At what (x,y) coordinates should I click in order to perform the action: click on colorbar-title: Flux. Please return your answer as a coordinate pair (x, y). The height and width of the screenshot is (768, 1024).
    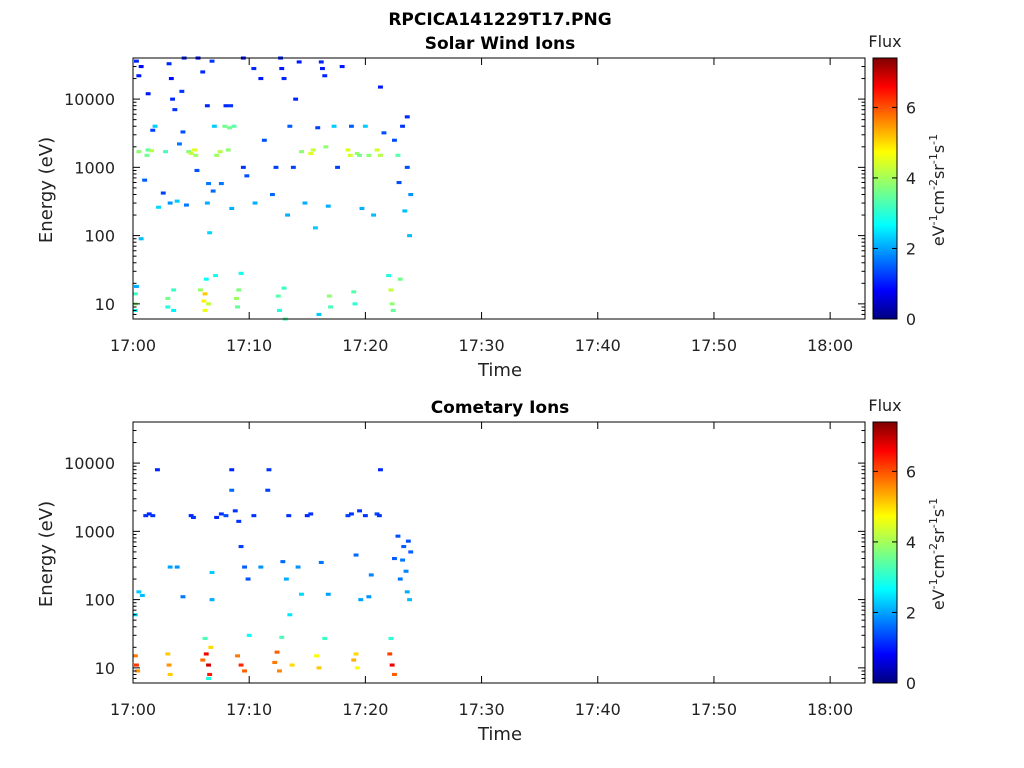
    Looking at the image, I should click on (884, 41).